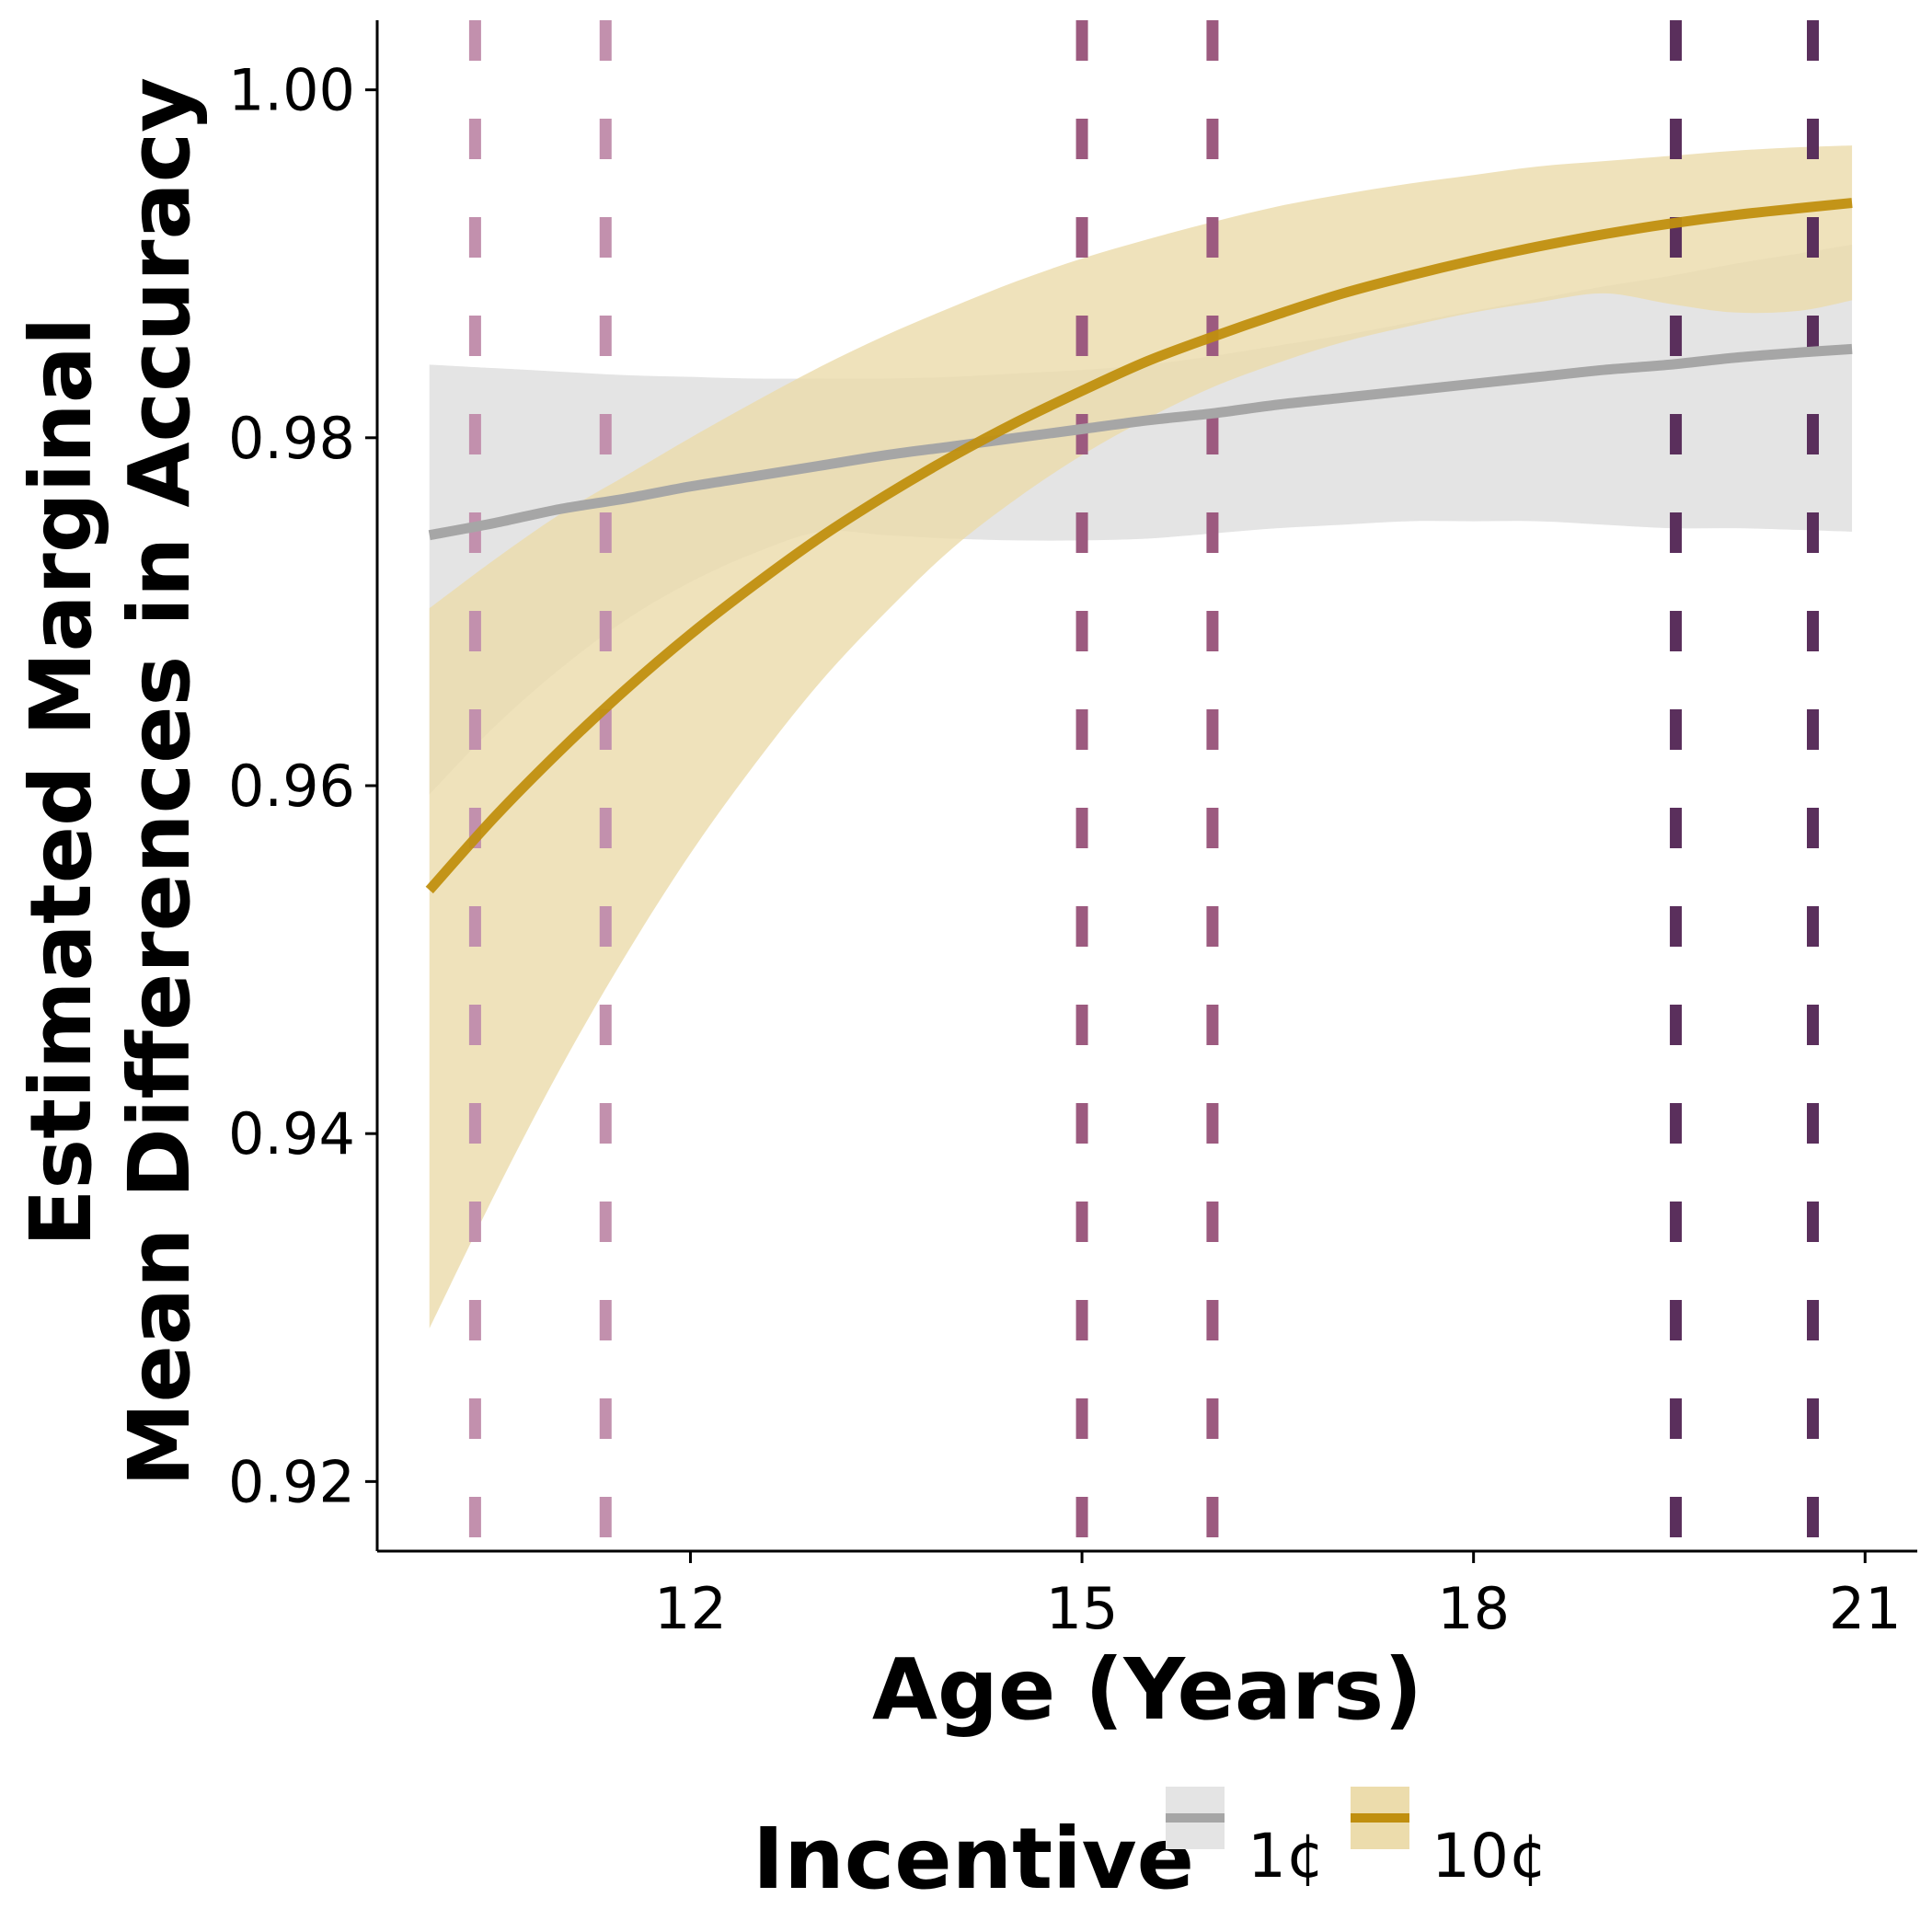 The height and width of the screenshot is (1932, 1932). What do you see at coordinates (291, 1481) in the screenshot?
I see `y-tick-label: 0.92` at bounding box center [291, 1481].